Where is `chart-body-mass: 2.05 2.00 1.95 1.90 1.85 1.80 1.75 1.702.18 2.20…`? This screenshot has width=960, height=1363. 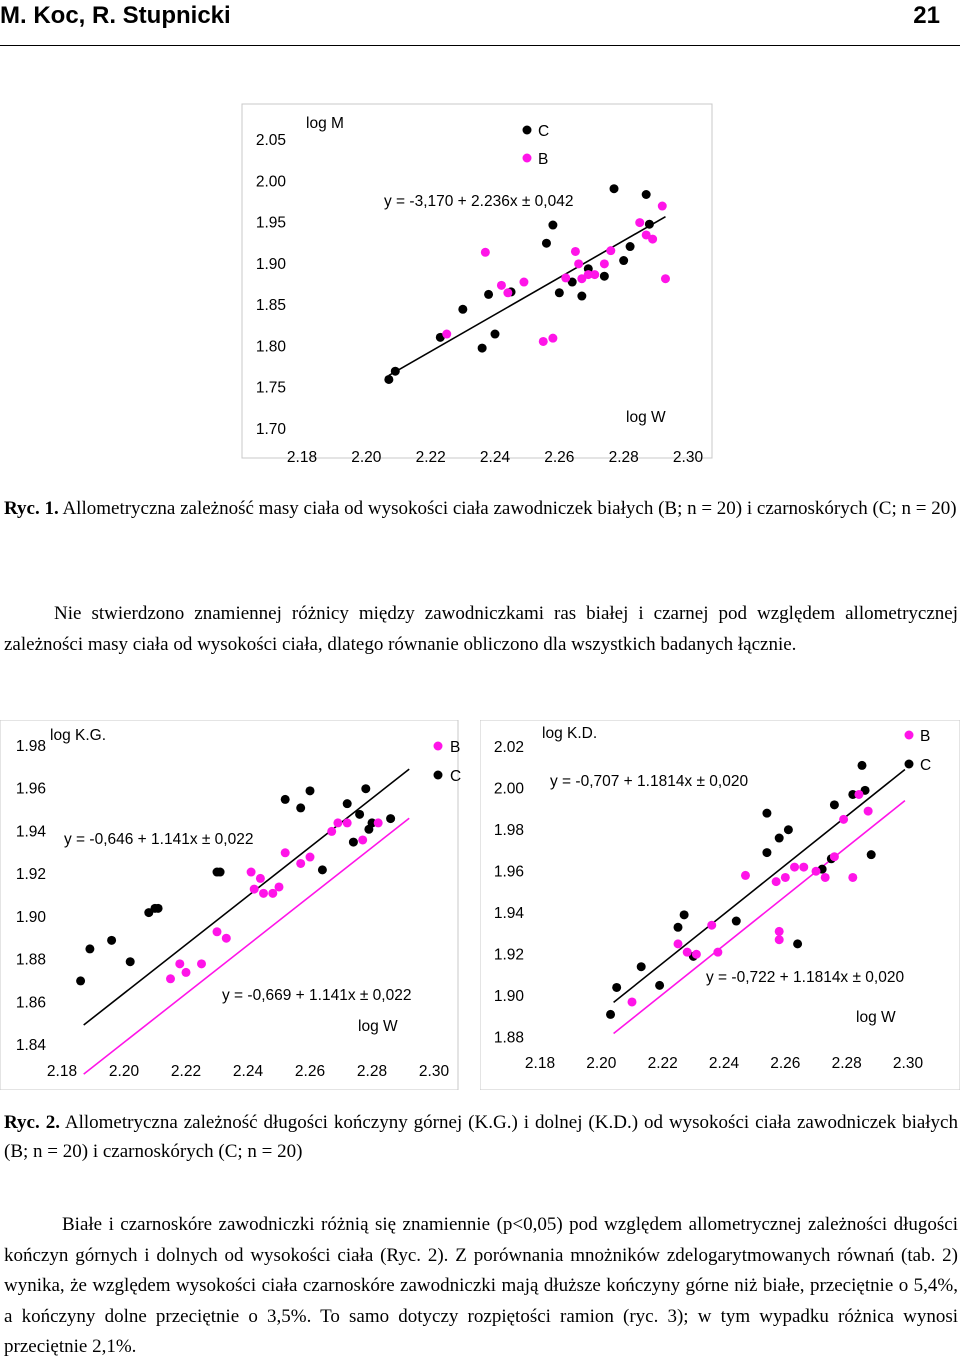
chart-body-mass: 2.05 2.00 1.95 1.90 1.85 1.80 1.75 1.702.18 2.20… is located at coordinates (477, 284).